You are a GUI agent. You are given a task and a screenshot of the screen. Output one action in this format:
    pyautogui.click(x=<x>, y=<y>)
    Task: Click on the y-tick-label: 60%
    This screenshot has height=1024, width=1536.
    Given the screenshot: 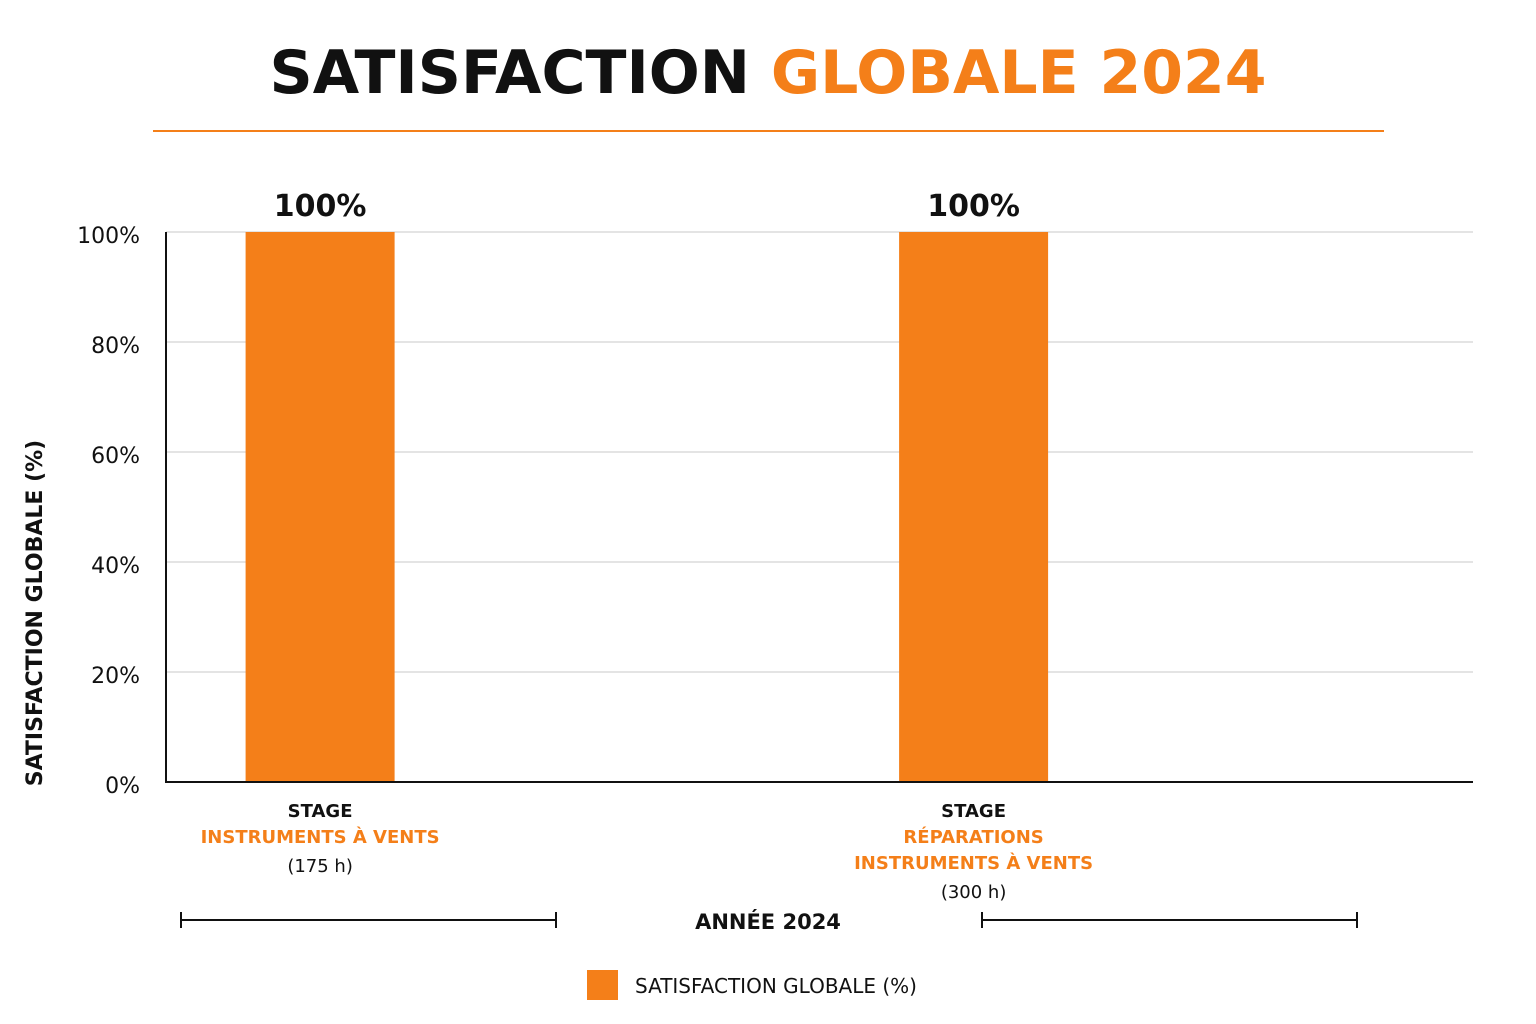 What is the action you would take?
    pyautogui.click(x=115, y=456)
    